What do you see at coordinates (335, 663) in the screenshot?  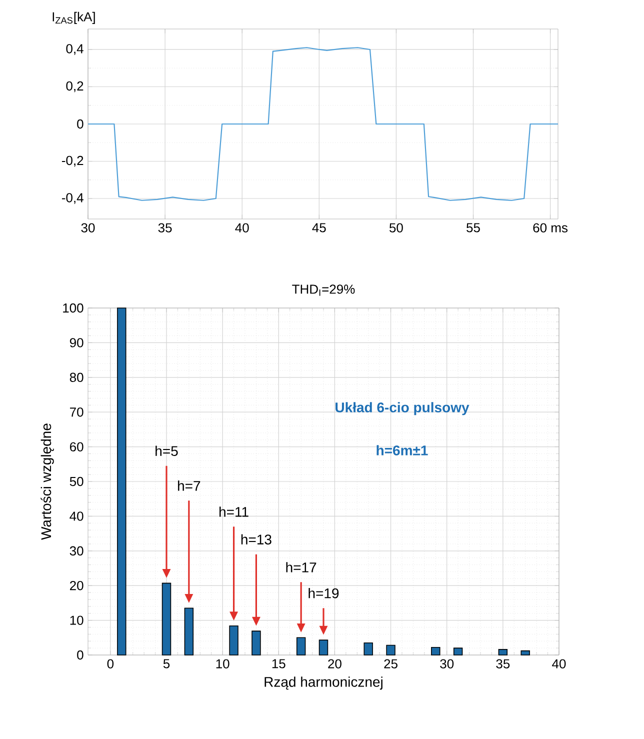 I see `x-tick-label: 20` at bounding box center [335, 663].